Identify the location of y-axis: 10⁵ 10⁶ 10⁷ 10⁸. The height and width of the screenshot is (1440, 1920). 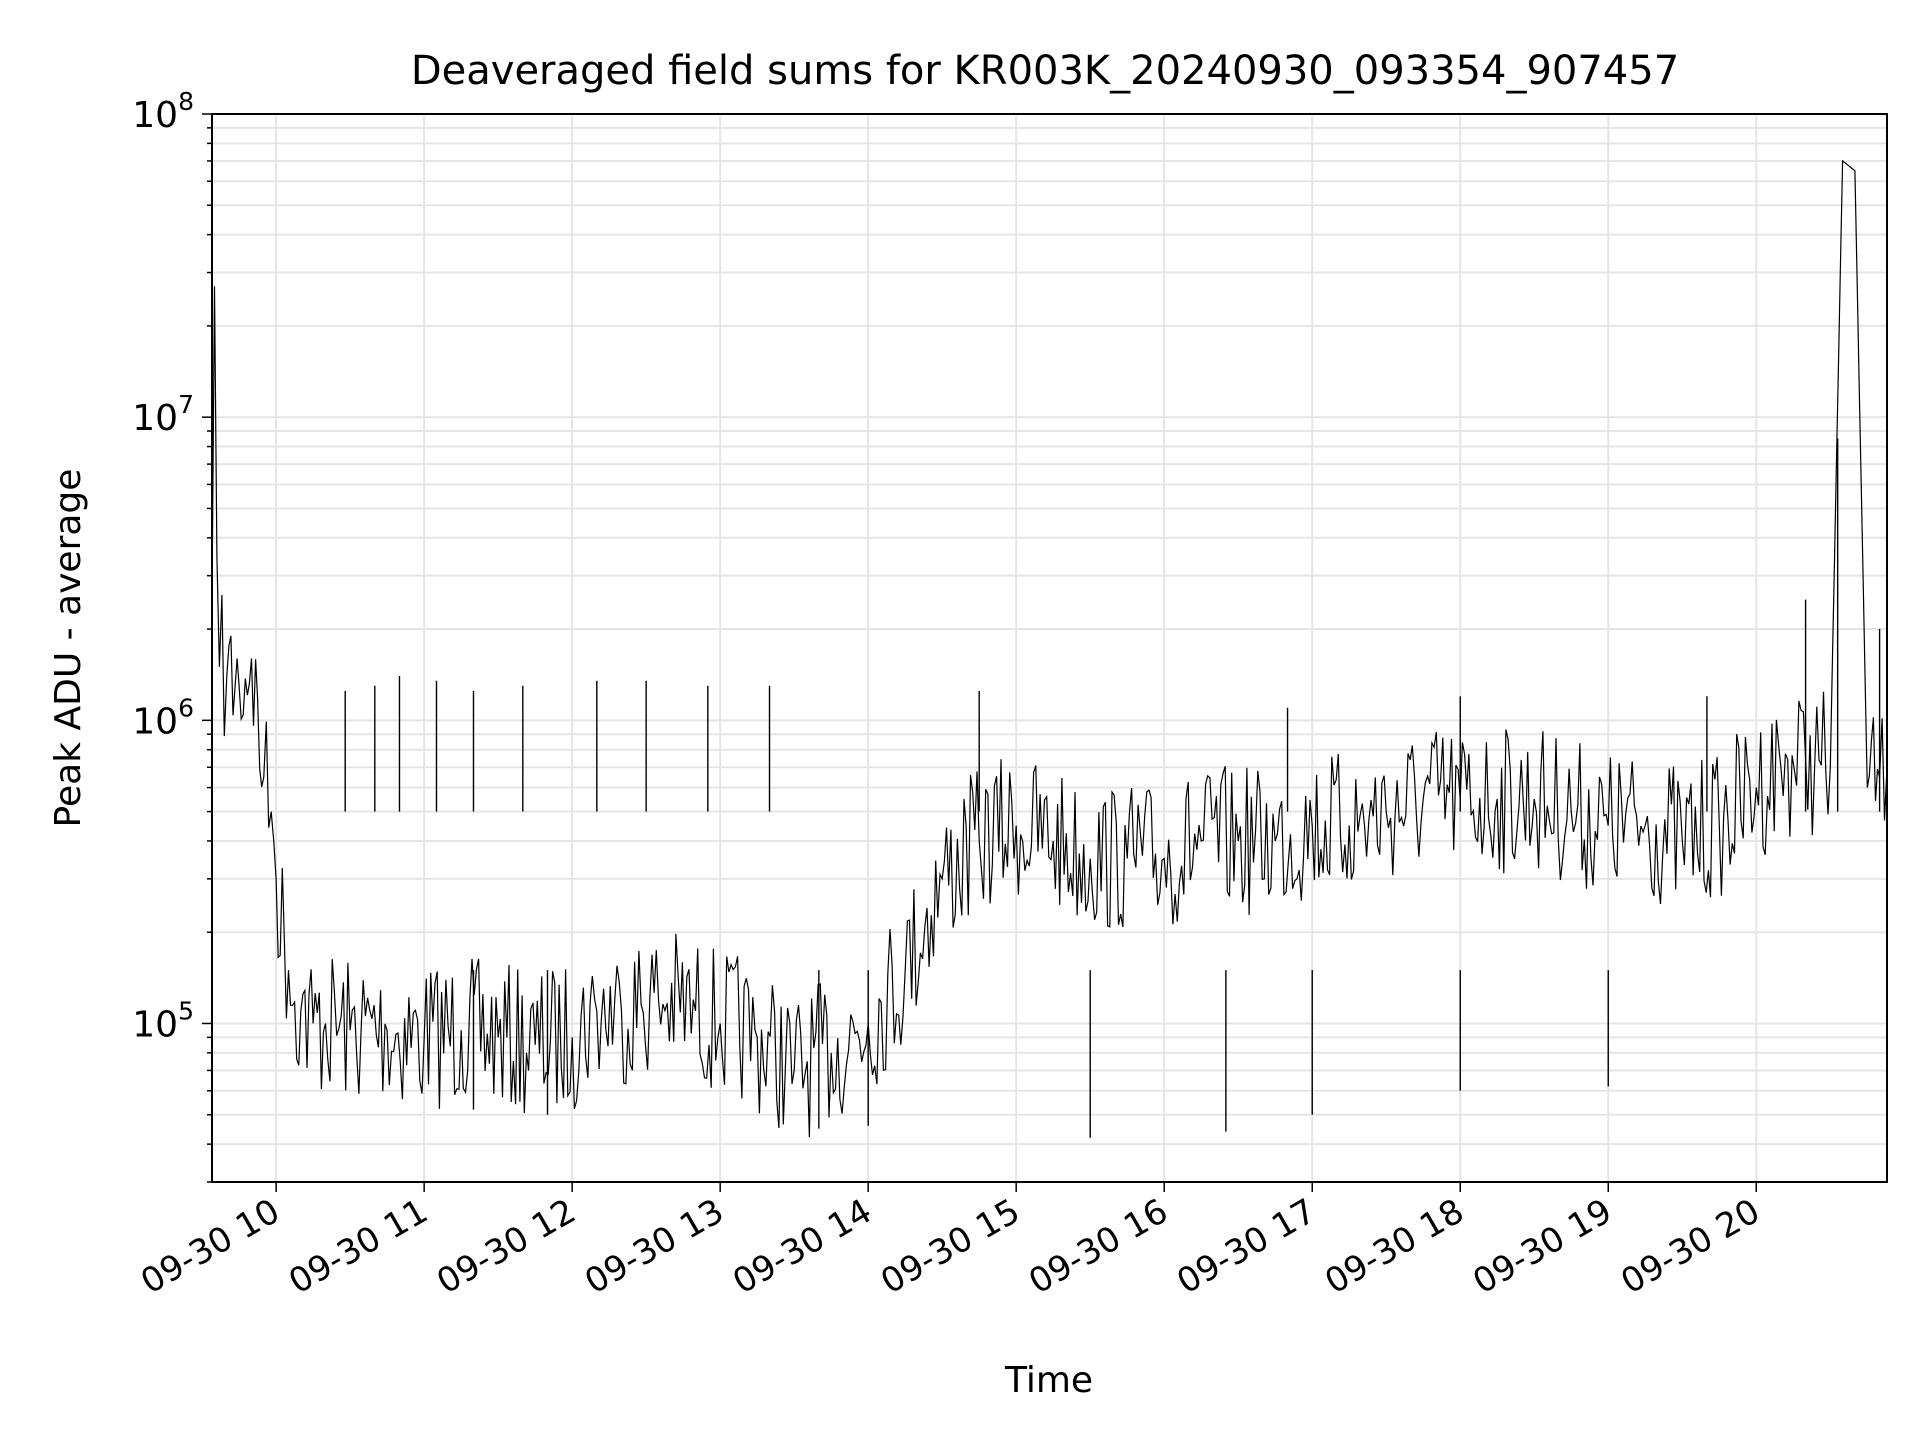
(172, 635).